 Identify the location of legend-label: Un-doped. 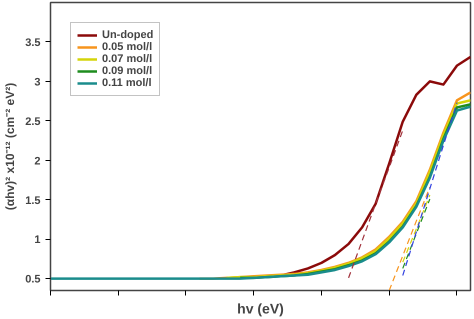
(128, 35).